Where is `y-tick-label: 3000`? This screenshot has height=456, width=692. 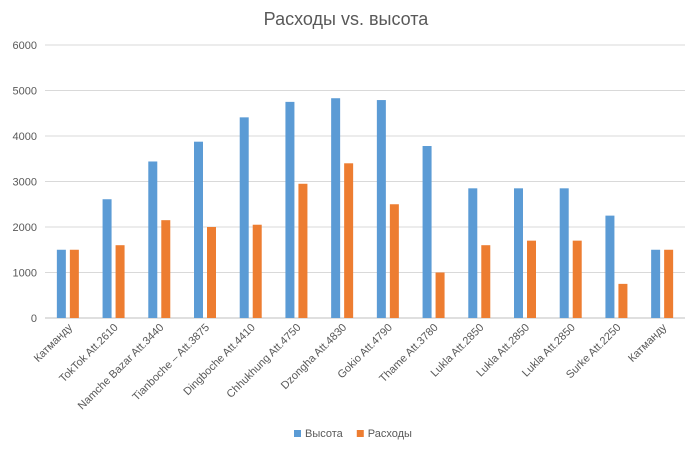
y-tick-label: 3000 is located at coordinates (25, 183).